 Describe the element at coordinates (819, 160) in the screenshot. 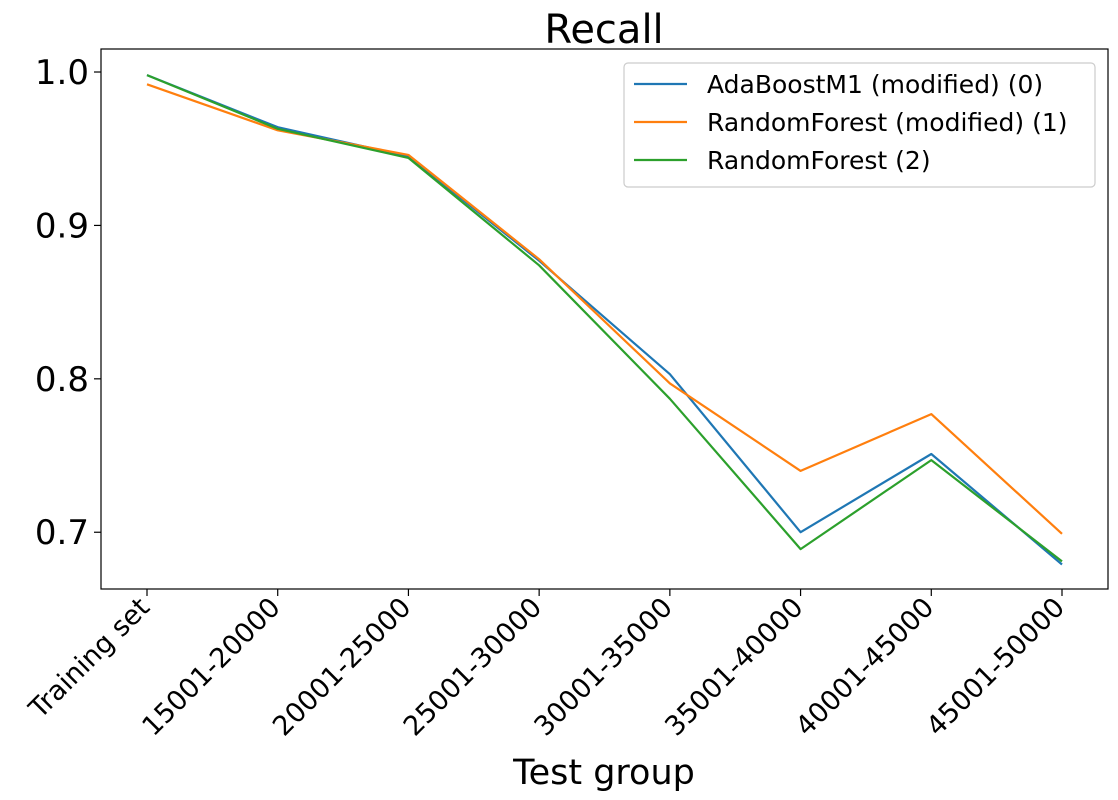

I see `legend-label-2: RandomForest (2)` at that location.